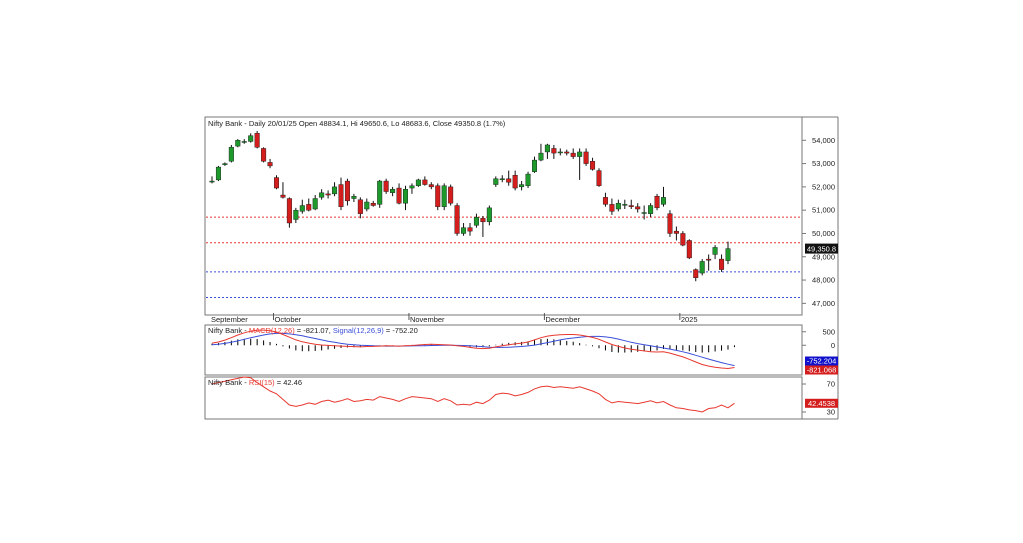 Image resolution: width=1023 pixels, height=543 pixels. I want to click on signal-line, so click(473, 349).